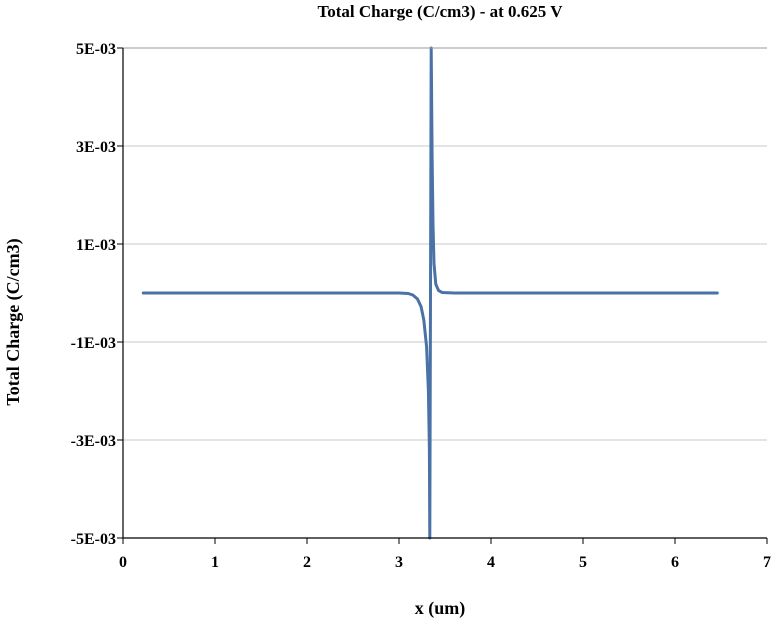  I want to click on y-tick-label: -5E-03, so click(93, 539).